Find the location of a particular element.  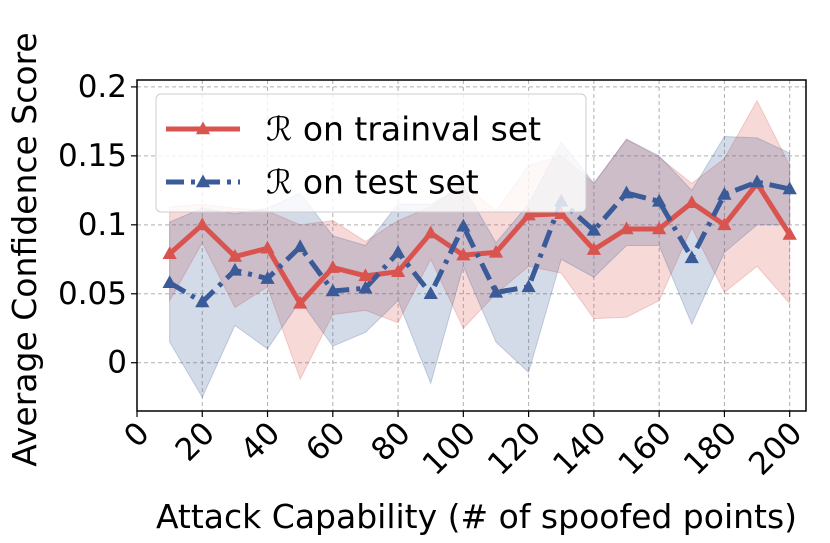

y-axis-ticks: 0 0.05 0.1 0.15 0.2 is located at coordinates (97, 225).